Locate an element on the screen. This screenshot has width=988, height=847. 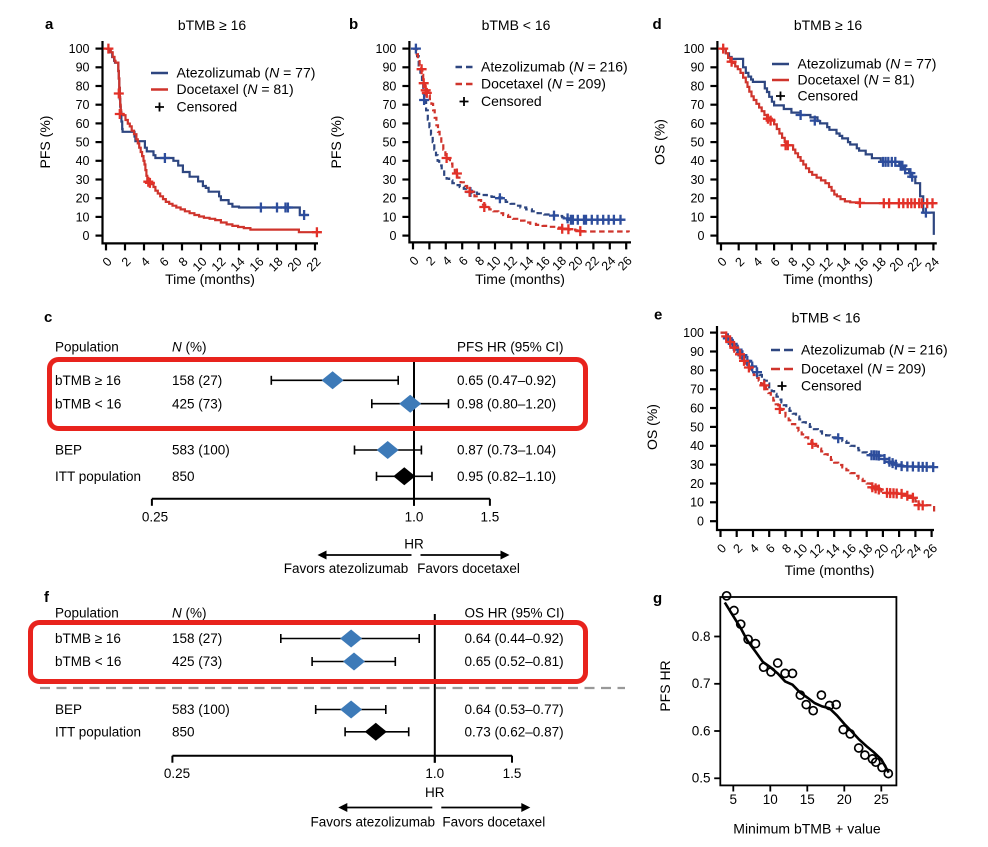
svg-text: 0.98 (0.80–1.20) is located at coordinates (506, 403).